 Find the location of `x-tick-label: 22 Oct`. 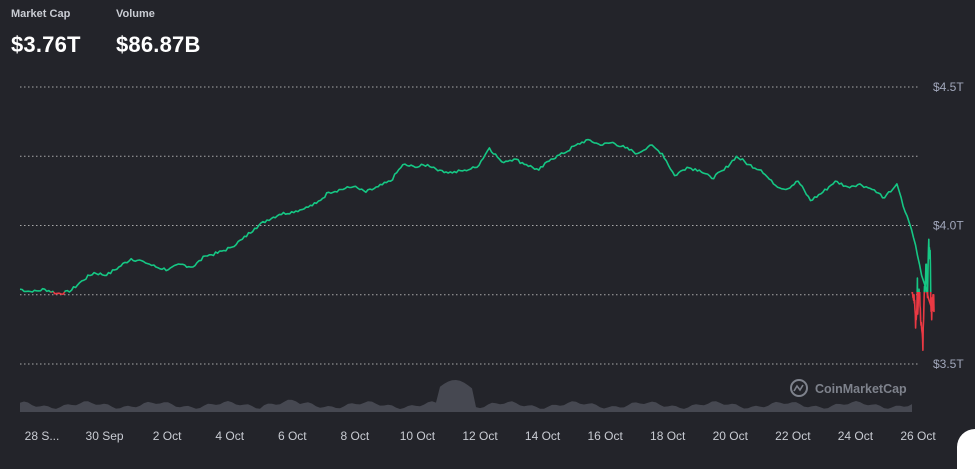

x-tick-label: 22 Oct is located at coordinates (793, 436).